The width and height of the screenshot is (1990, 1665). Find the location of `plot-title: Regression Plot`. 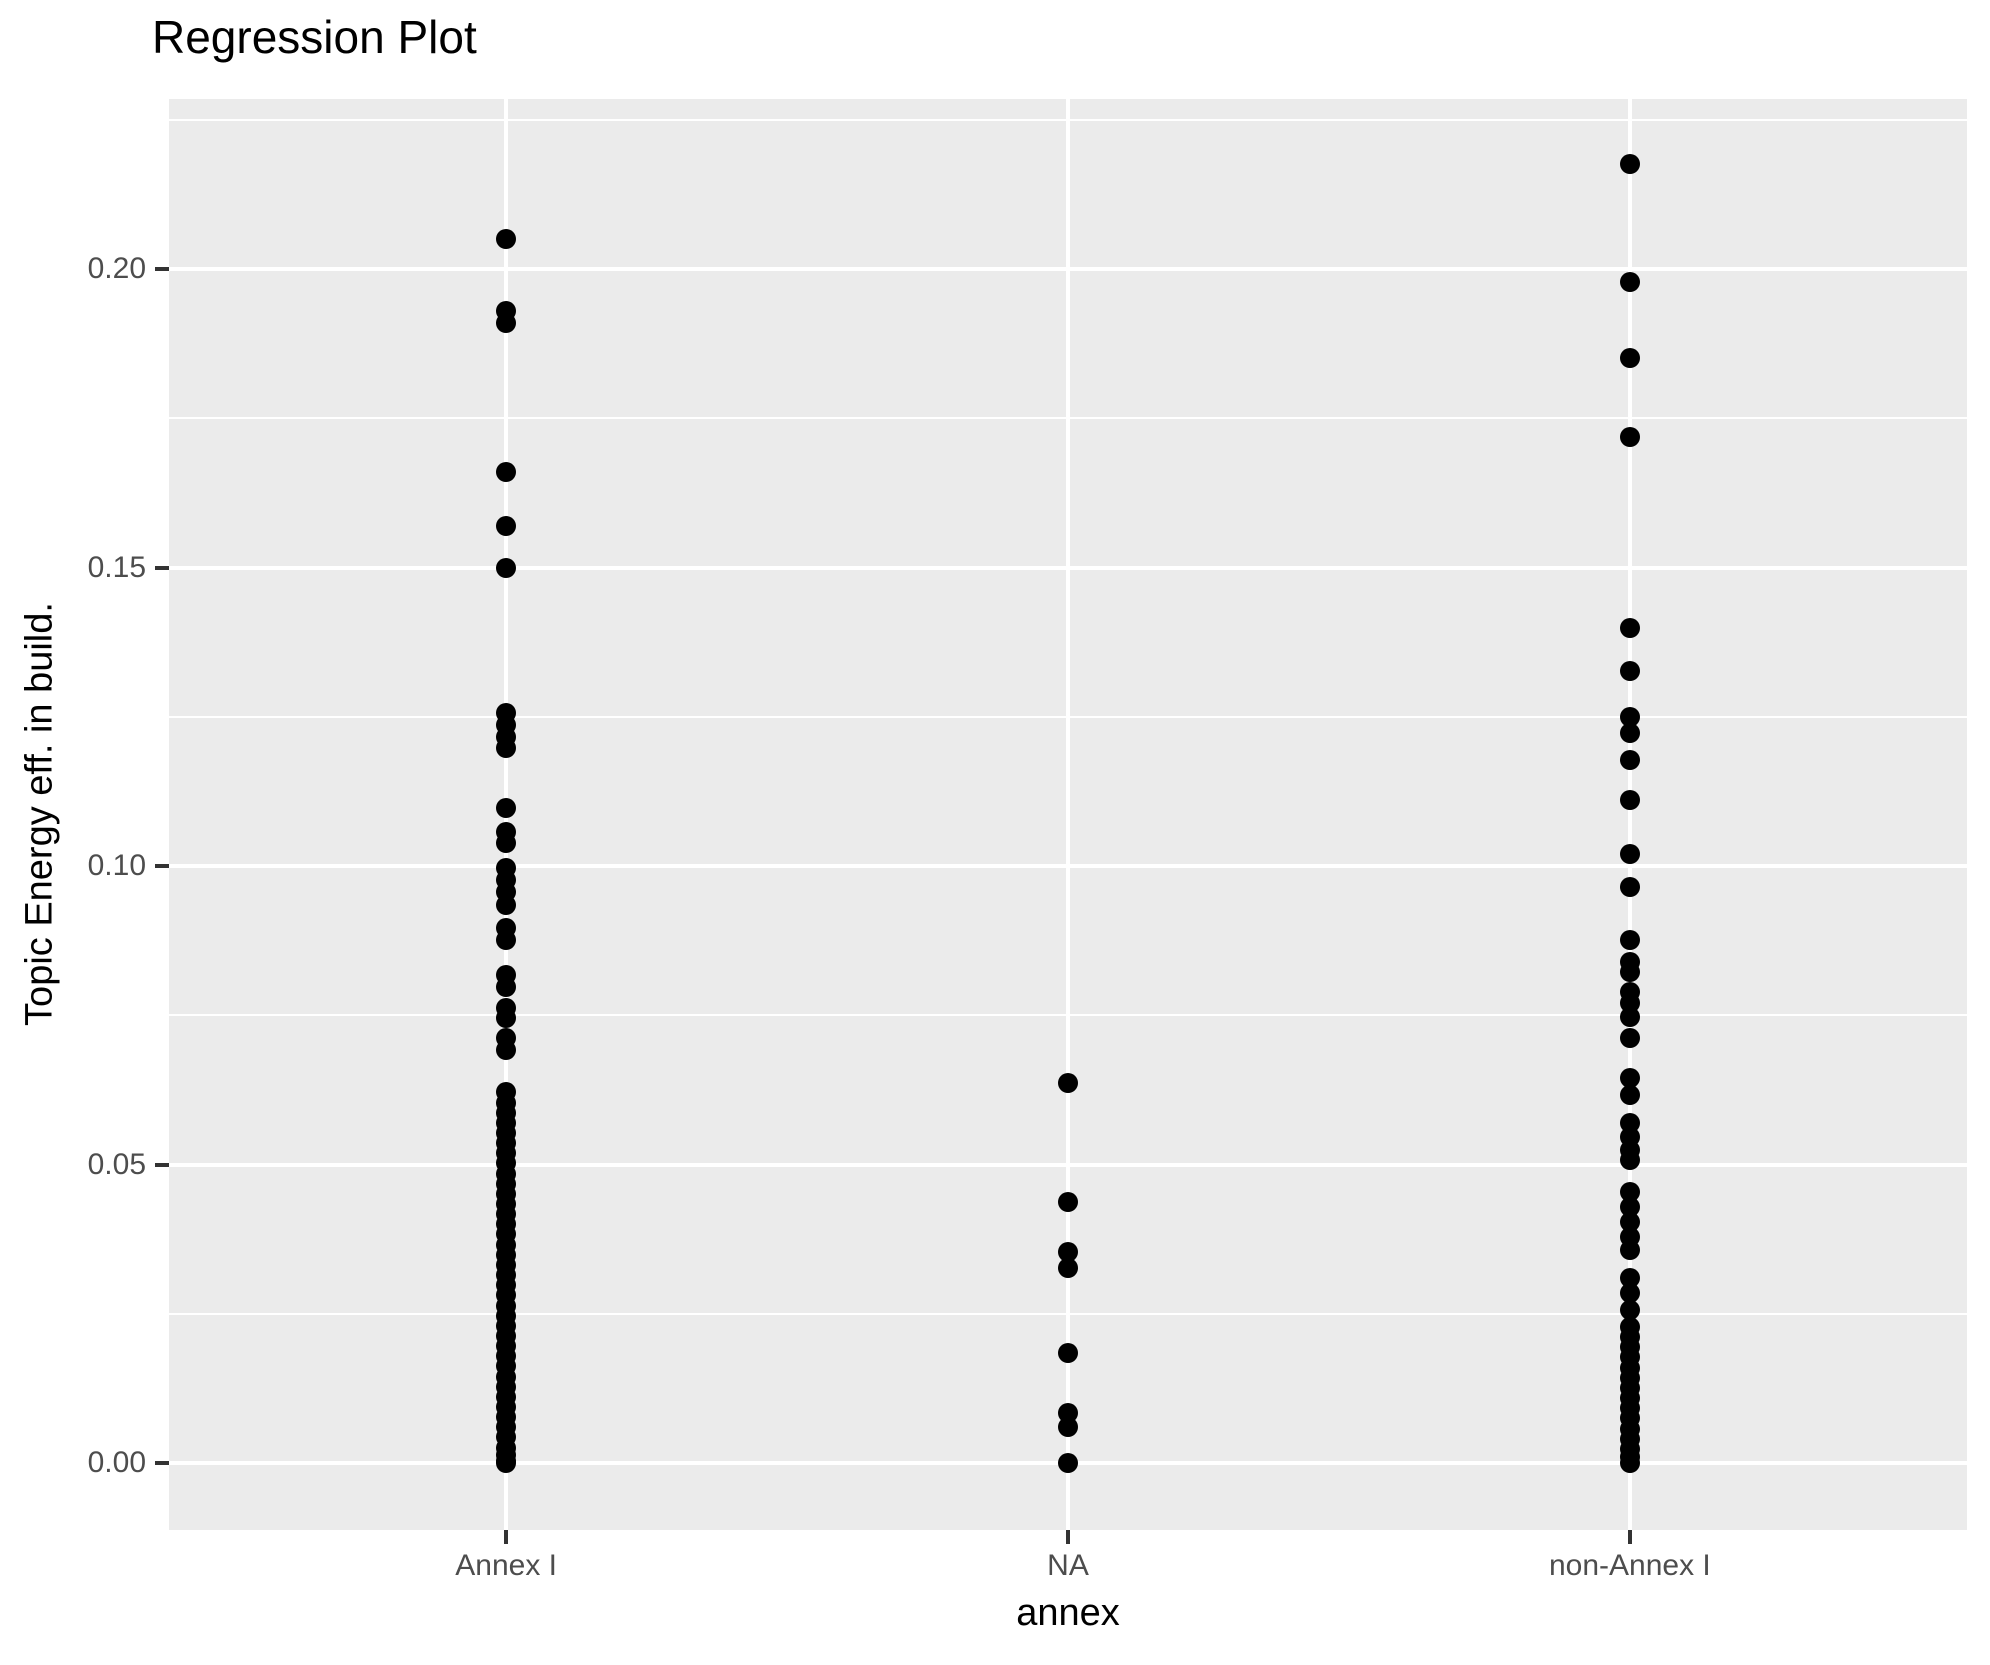

plot-title: Regression Plot is located at coordinates (314, 37).